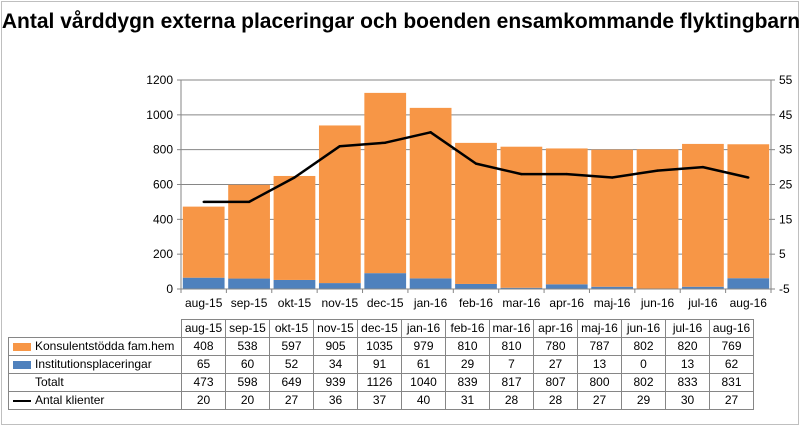  Describe the element at coordinates (163, 150) in the screenshot. I see `y-left-tick-label: 800` at that location.